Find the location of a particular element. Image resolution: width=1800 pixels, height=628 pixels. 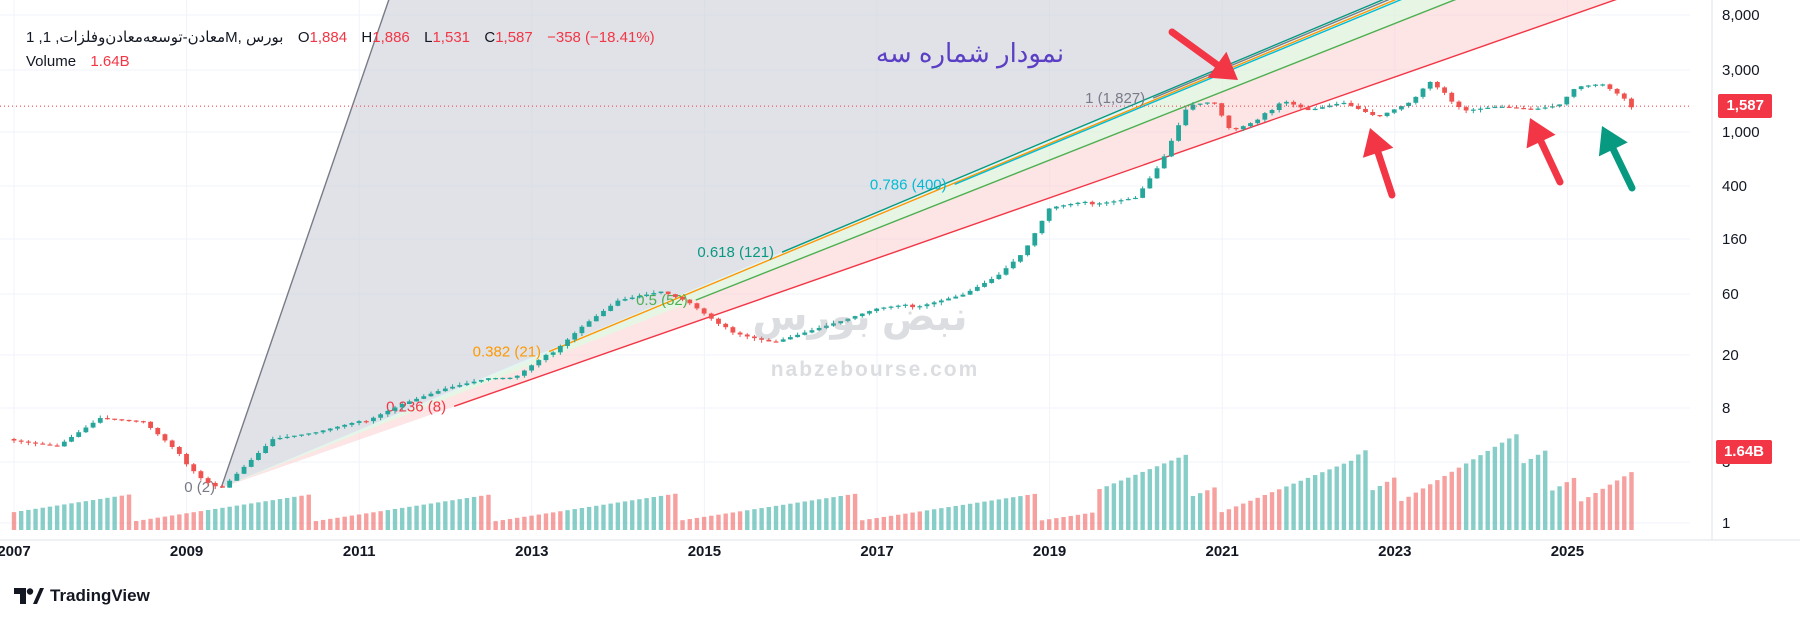

red-arrow-2023 is located at coordinates (1379, 163).